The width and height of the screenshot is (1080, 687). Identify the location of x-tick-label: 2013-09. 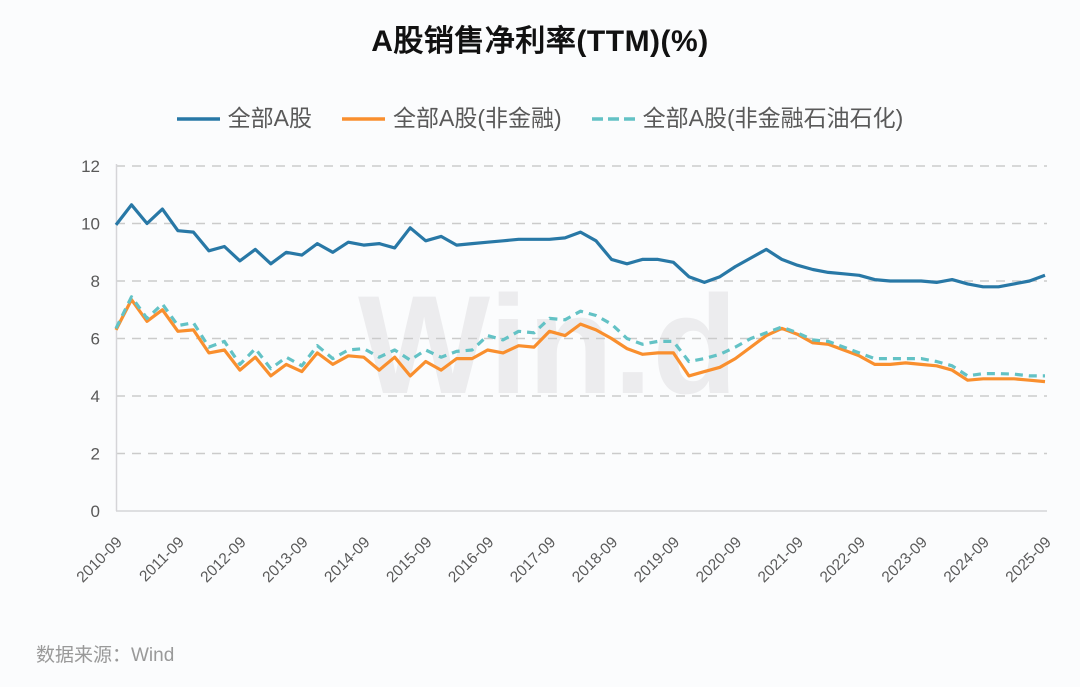
(285, 560).